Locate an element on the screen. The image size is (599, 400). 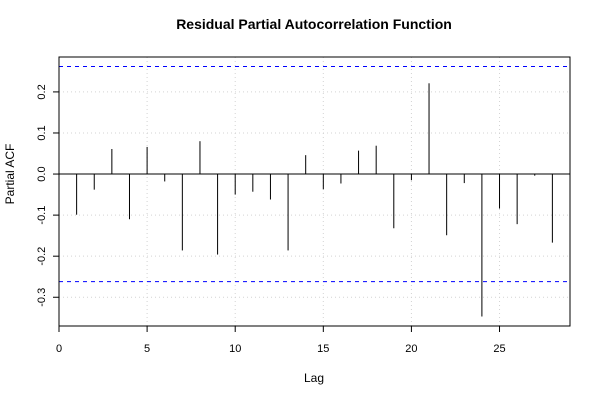
x-tick-label: 5 is located at coordinates (147, 349).